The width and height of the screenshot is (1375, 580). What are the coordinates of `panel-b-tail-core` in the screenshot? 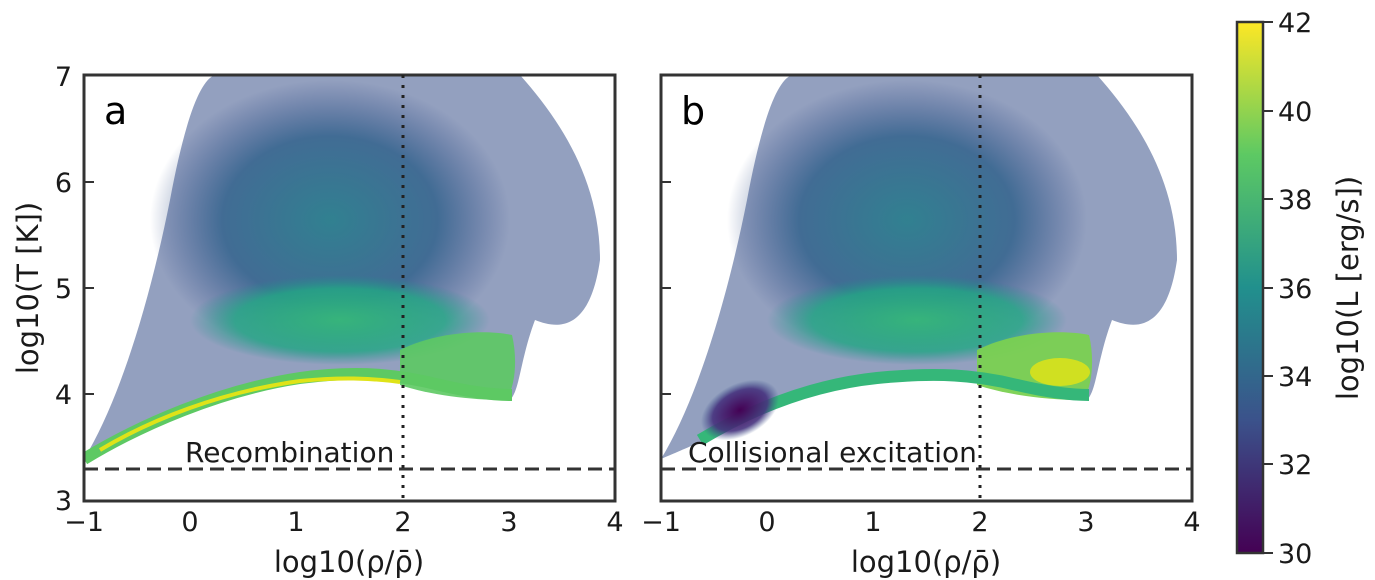 It's located at (1060, 372).